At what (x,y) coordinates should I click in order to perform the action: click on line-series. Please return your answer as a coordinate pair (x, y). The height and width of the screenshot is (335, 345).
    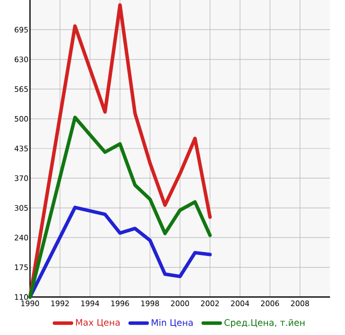
    Looking at the image, I should click on (120, 252).